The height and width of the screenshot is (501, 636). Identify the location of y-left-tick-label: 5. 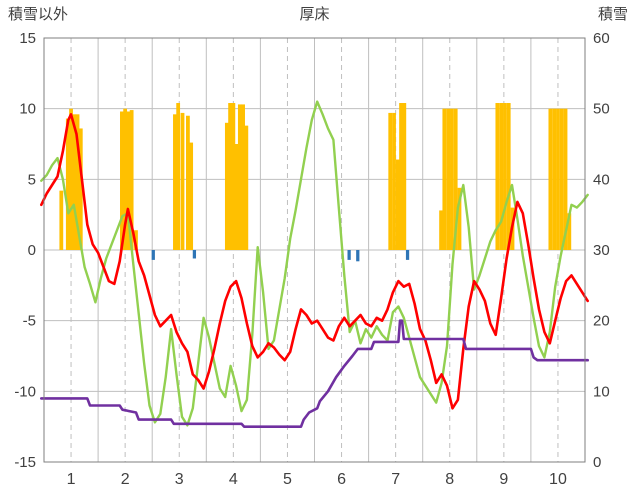
(32, 179).